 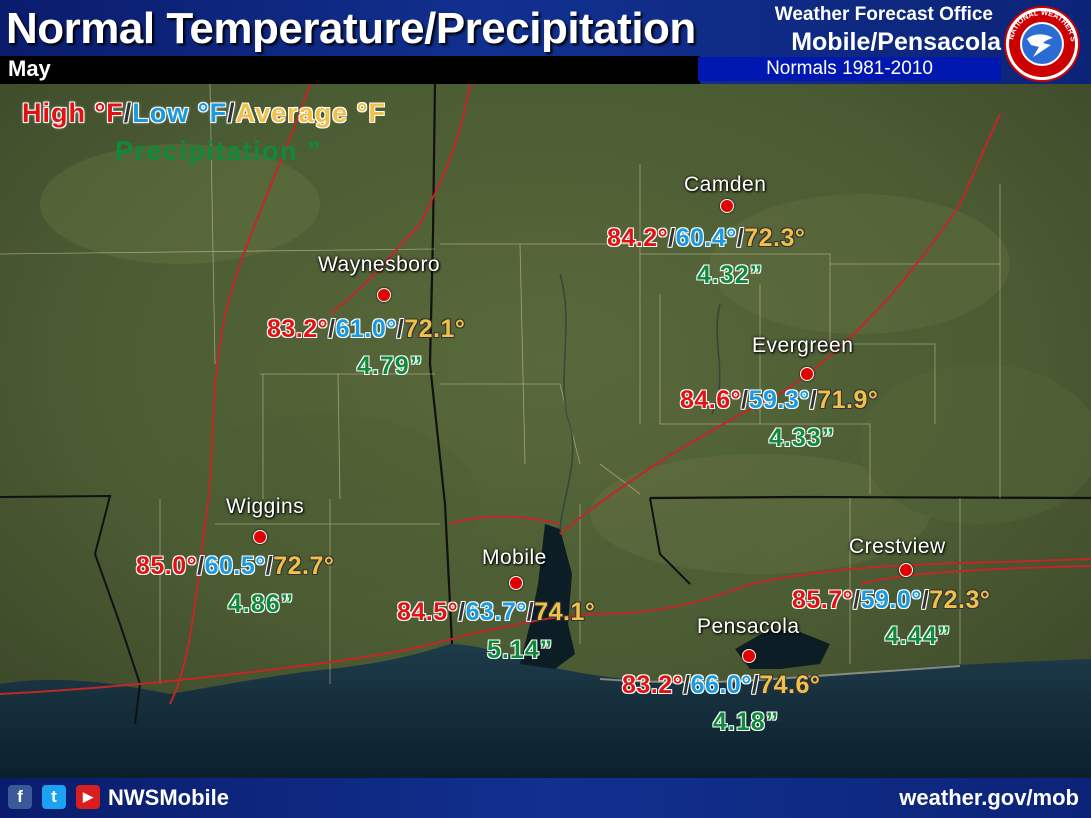 I want to click on station-temperatures: 83.2°/66.0°/74.6°, so click(x=721, y=685).